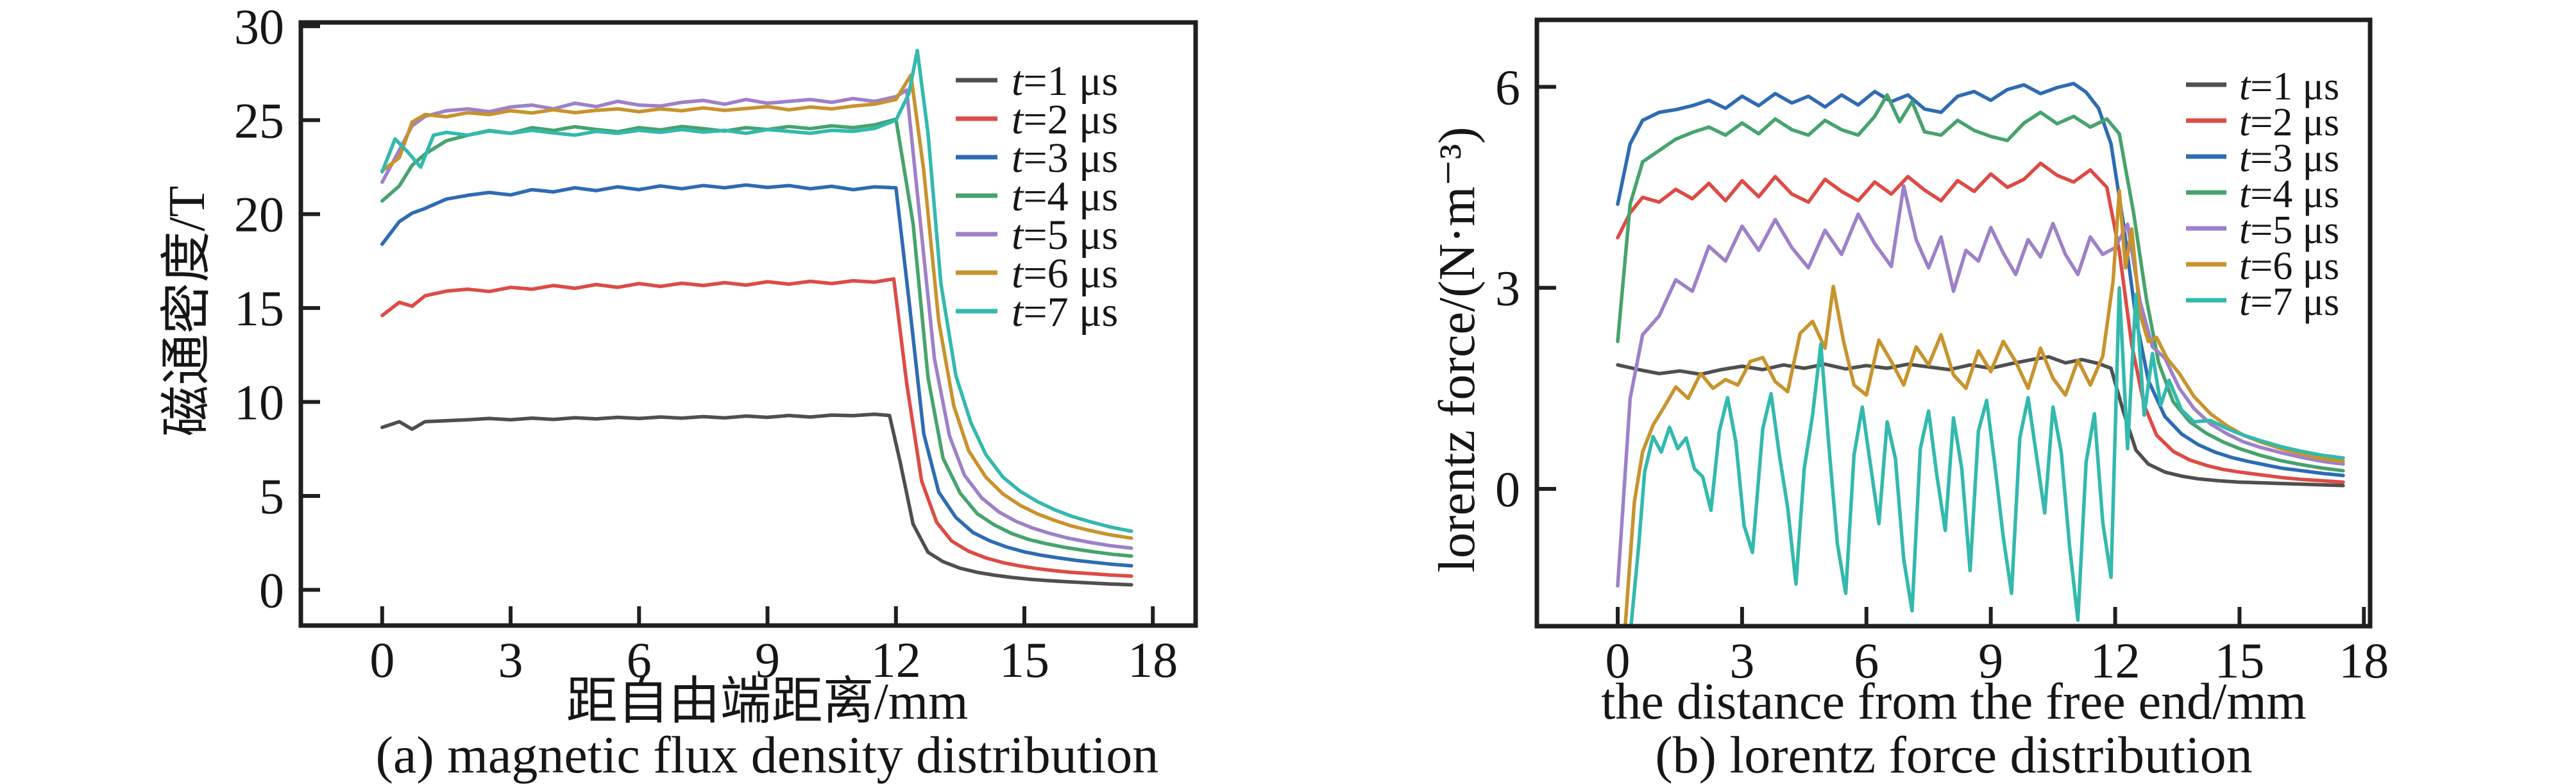 This screenshot has height=784, width=2576. I want to click on chart-a-y-axis-title: 磁通密度/T, so click(187, 310).